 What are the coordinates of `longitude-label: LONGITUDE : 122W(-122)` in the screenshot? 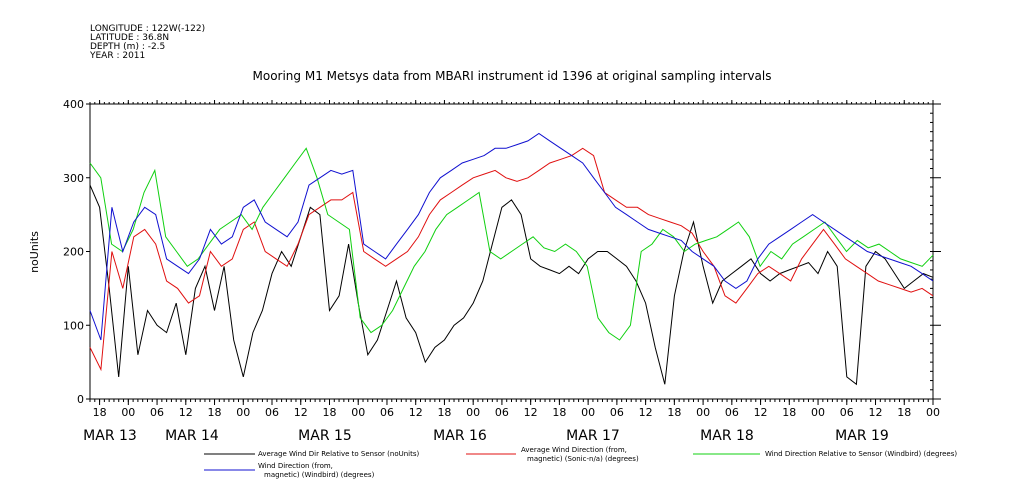 It's located at (147, 29).